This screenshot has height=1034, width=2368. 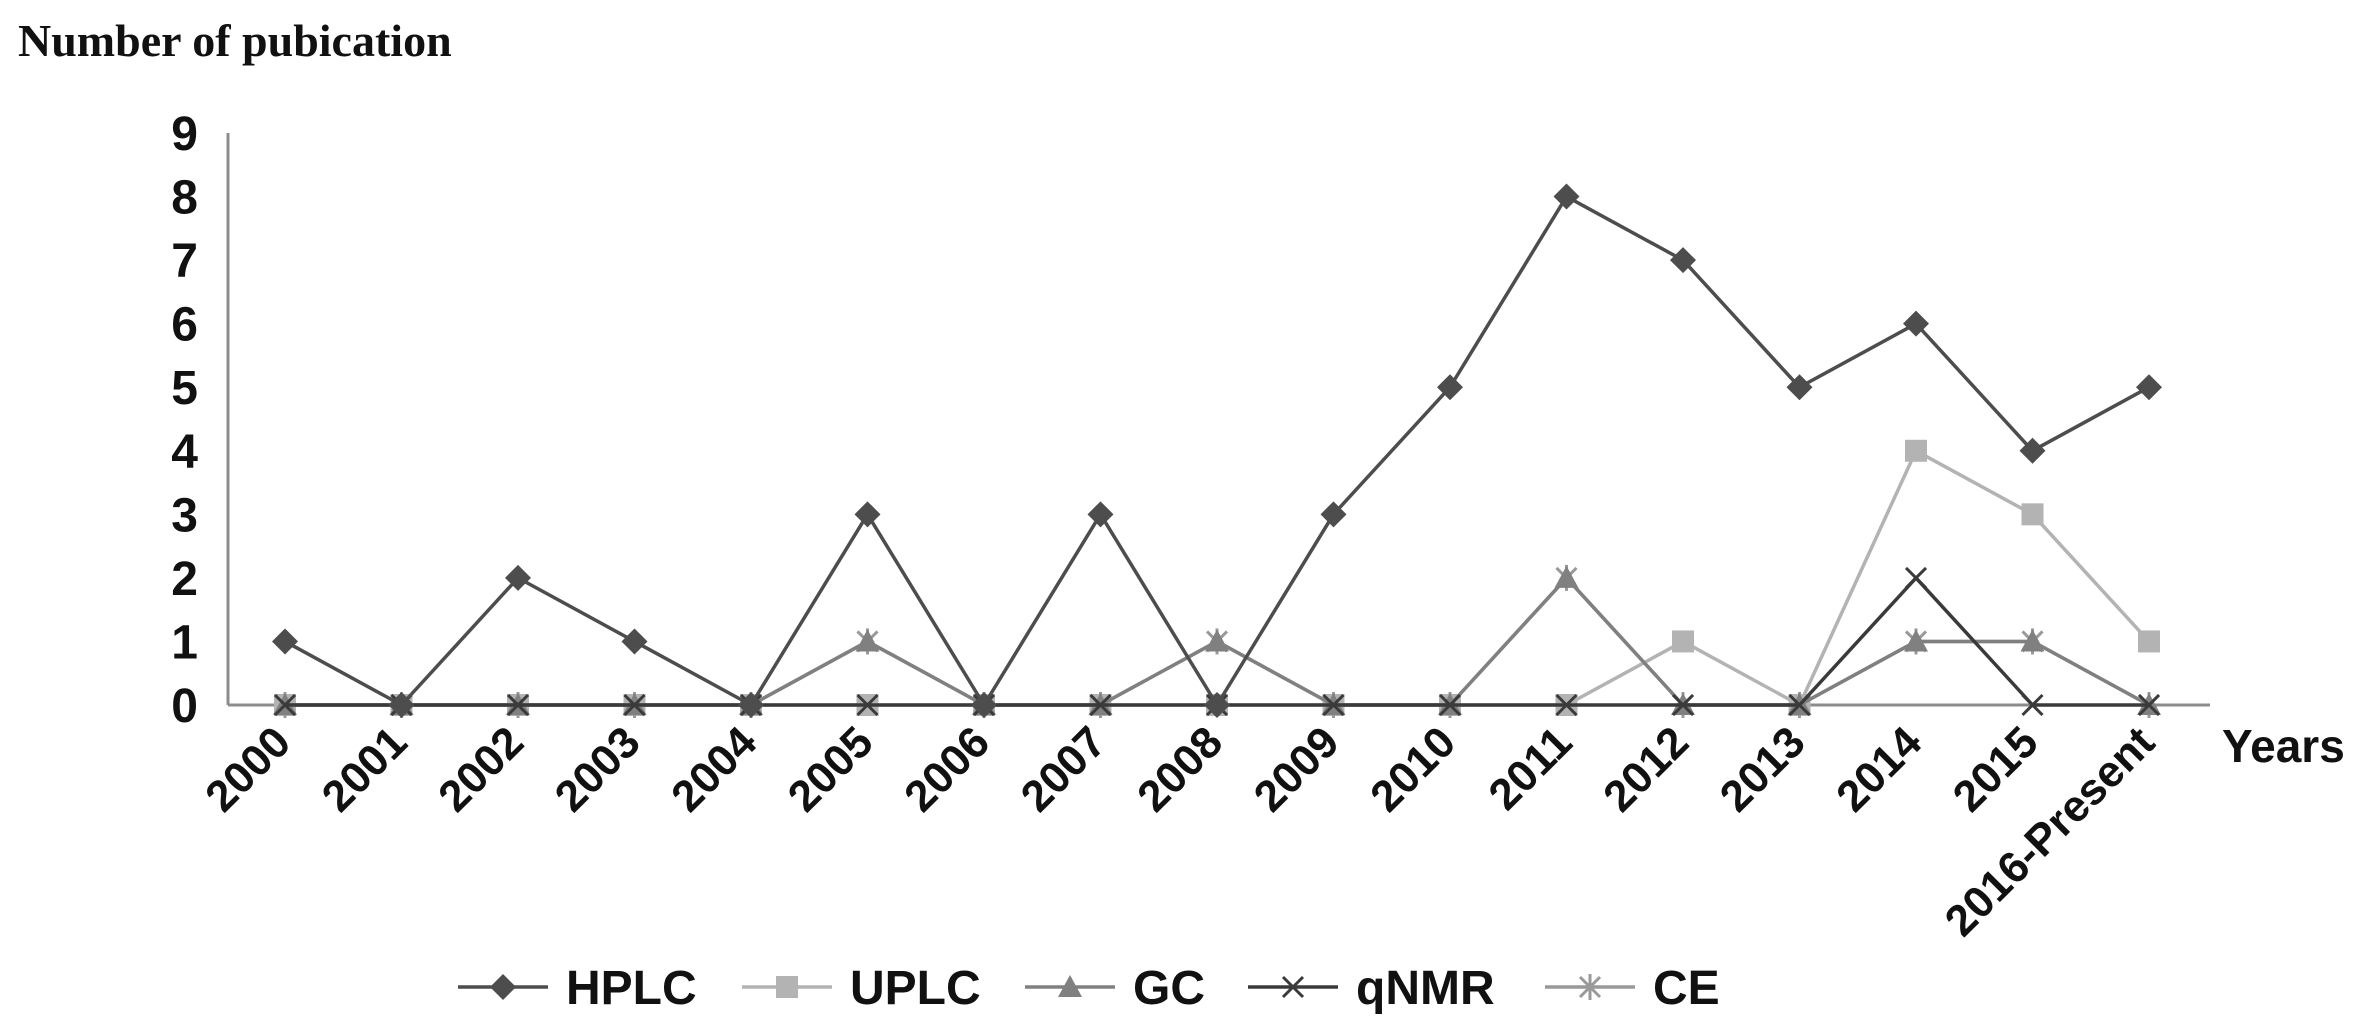 I want to click on x-tick-label: 2002, so click(x=481, y=769).